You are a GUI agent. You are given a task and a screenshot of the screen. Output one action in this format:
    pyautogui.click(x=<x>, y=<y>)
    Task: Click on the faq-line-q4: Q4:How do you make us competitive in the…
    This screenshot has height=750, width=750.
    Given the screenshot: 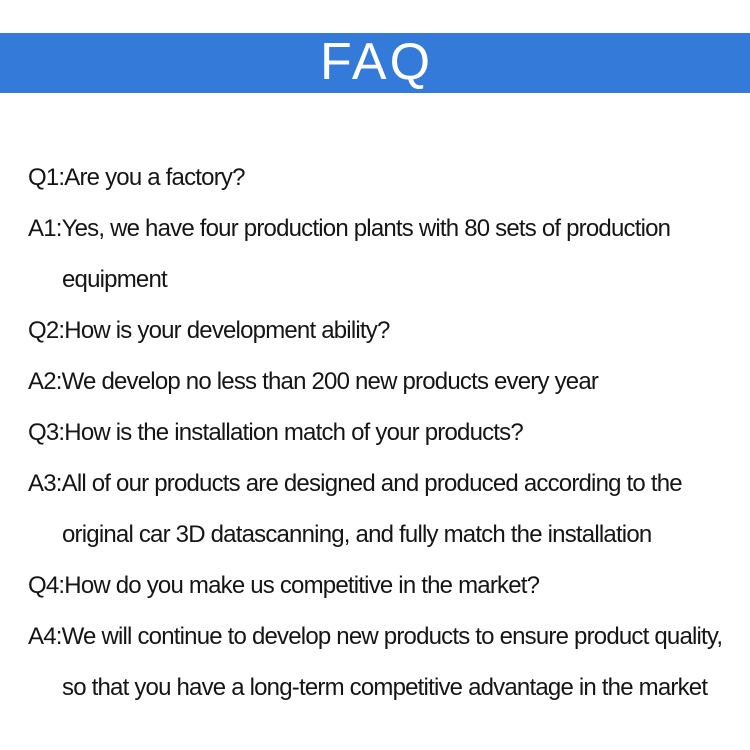 What is the action you would take?
    pyautogui.click(x=284, y=585)
    